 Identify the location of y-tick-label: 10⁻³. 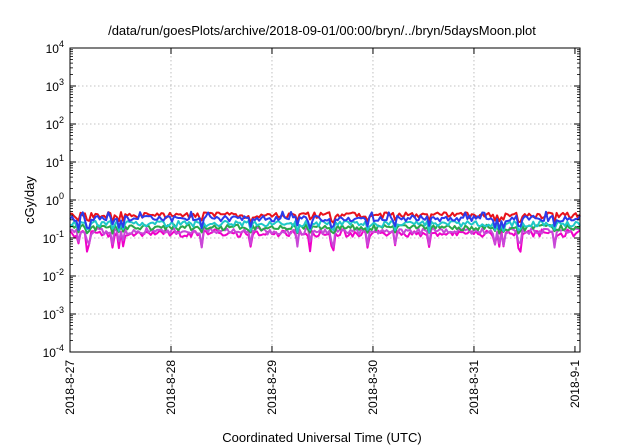
(53, 313).